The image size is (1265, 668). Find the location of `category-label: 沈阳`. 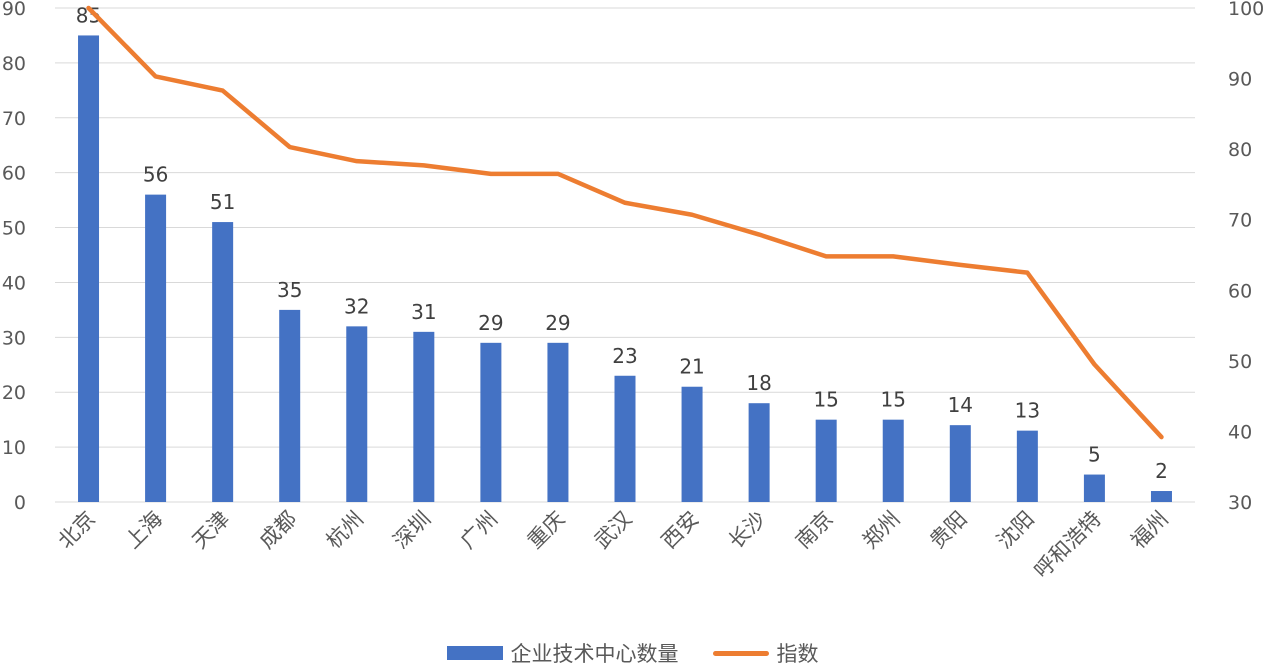

category-label: 沈阳 is located at coordinates (1015, 530).